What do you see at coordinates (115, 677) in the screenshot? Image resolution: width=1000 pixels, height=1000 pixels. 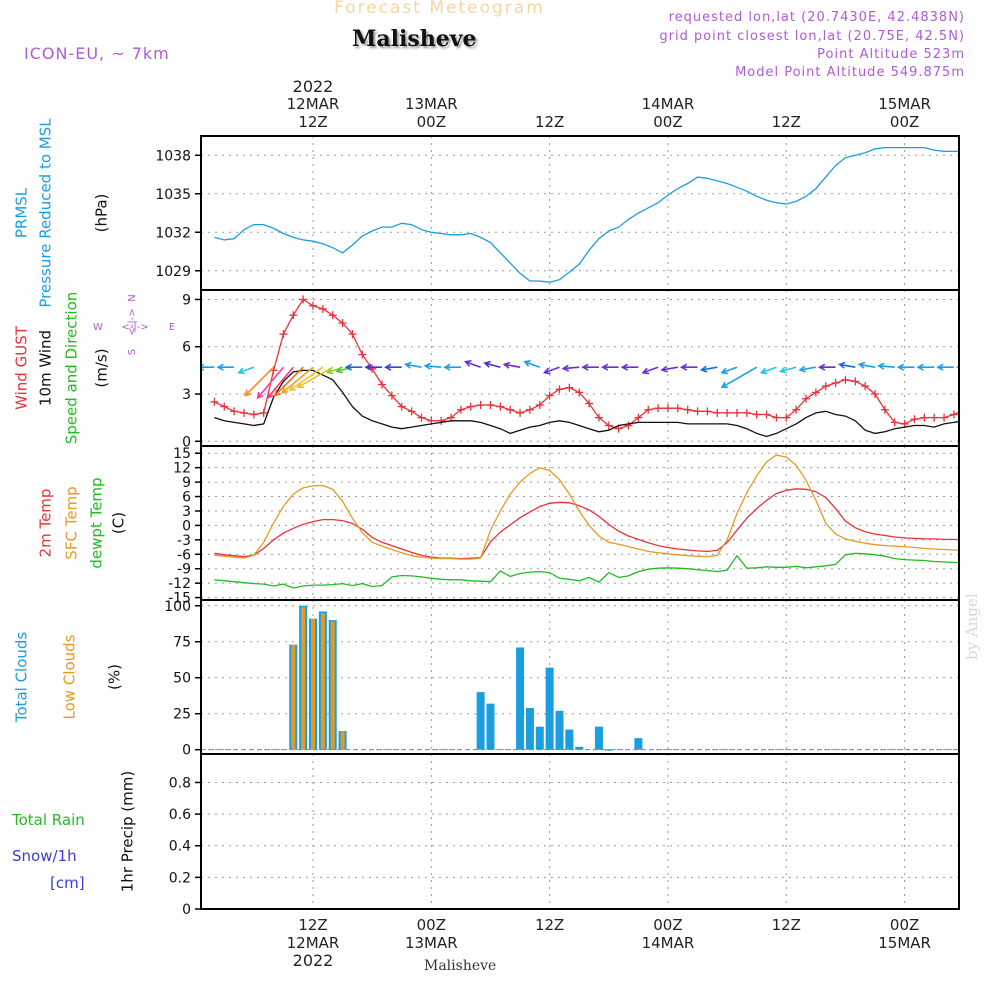 I see `y-axis-label: (%)` at bounding box center [115, 677].